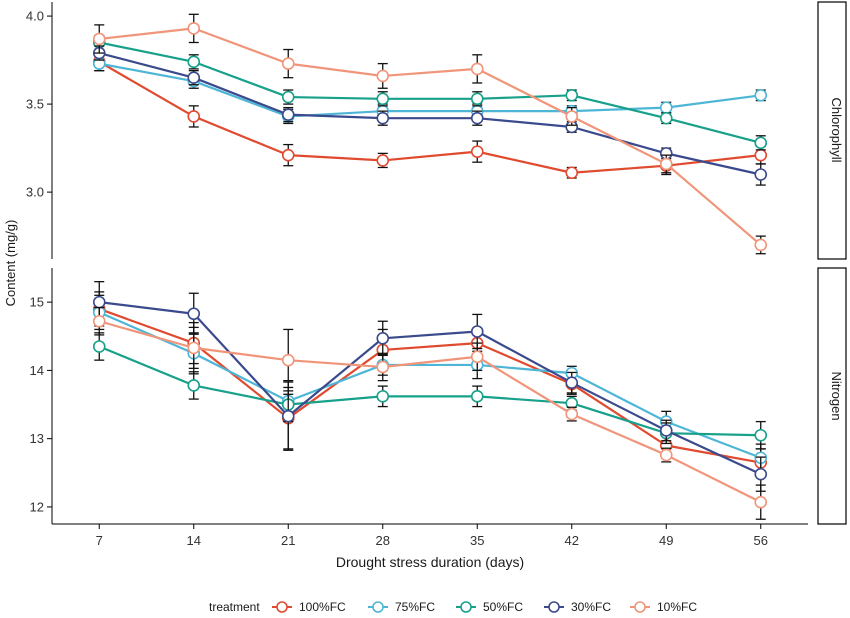 This screenshot has width=850, height=618. What do you see at coordinates (677, 607) in the screenshot?
I see `legend-label: 10%FC` at bounding box center [677, 607].